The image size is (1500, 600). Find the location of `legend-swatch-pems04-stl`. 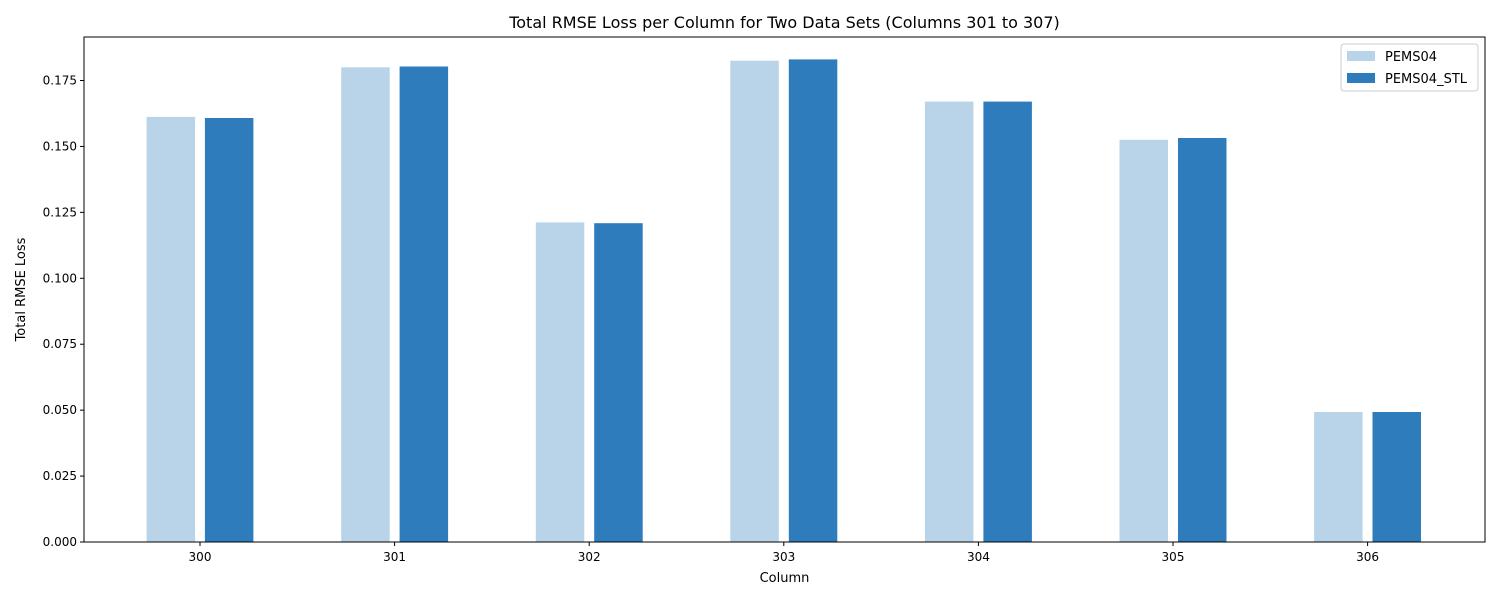

legend-swatch-pems04-stl is located at coordinates (1361, 78).